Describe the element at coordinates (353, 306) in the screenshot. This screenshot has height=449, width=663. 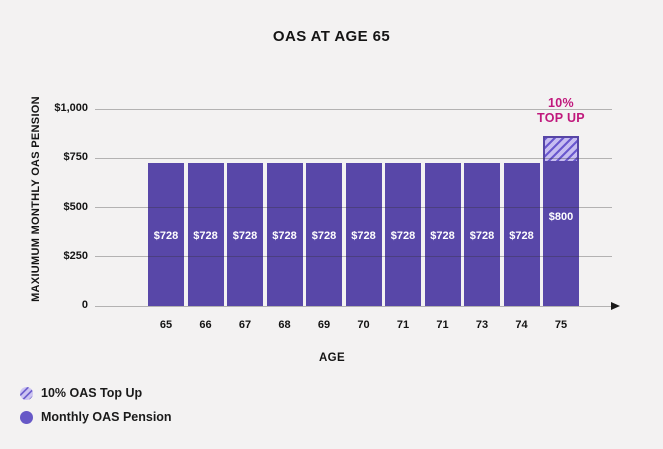
I see `x-axis-line` at that location.